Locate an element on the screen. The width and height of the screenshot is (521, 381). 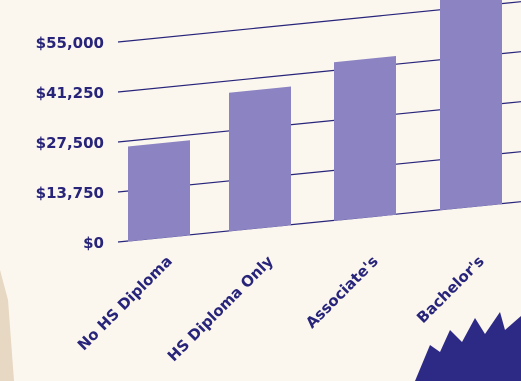
category-label-1: HS Diploma Only is located at coordinates (220, 308).